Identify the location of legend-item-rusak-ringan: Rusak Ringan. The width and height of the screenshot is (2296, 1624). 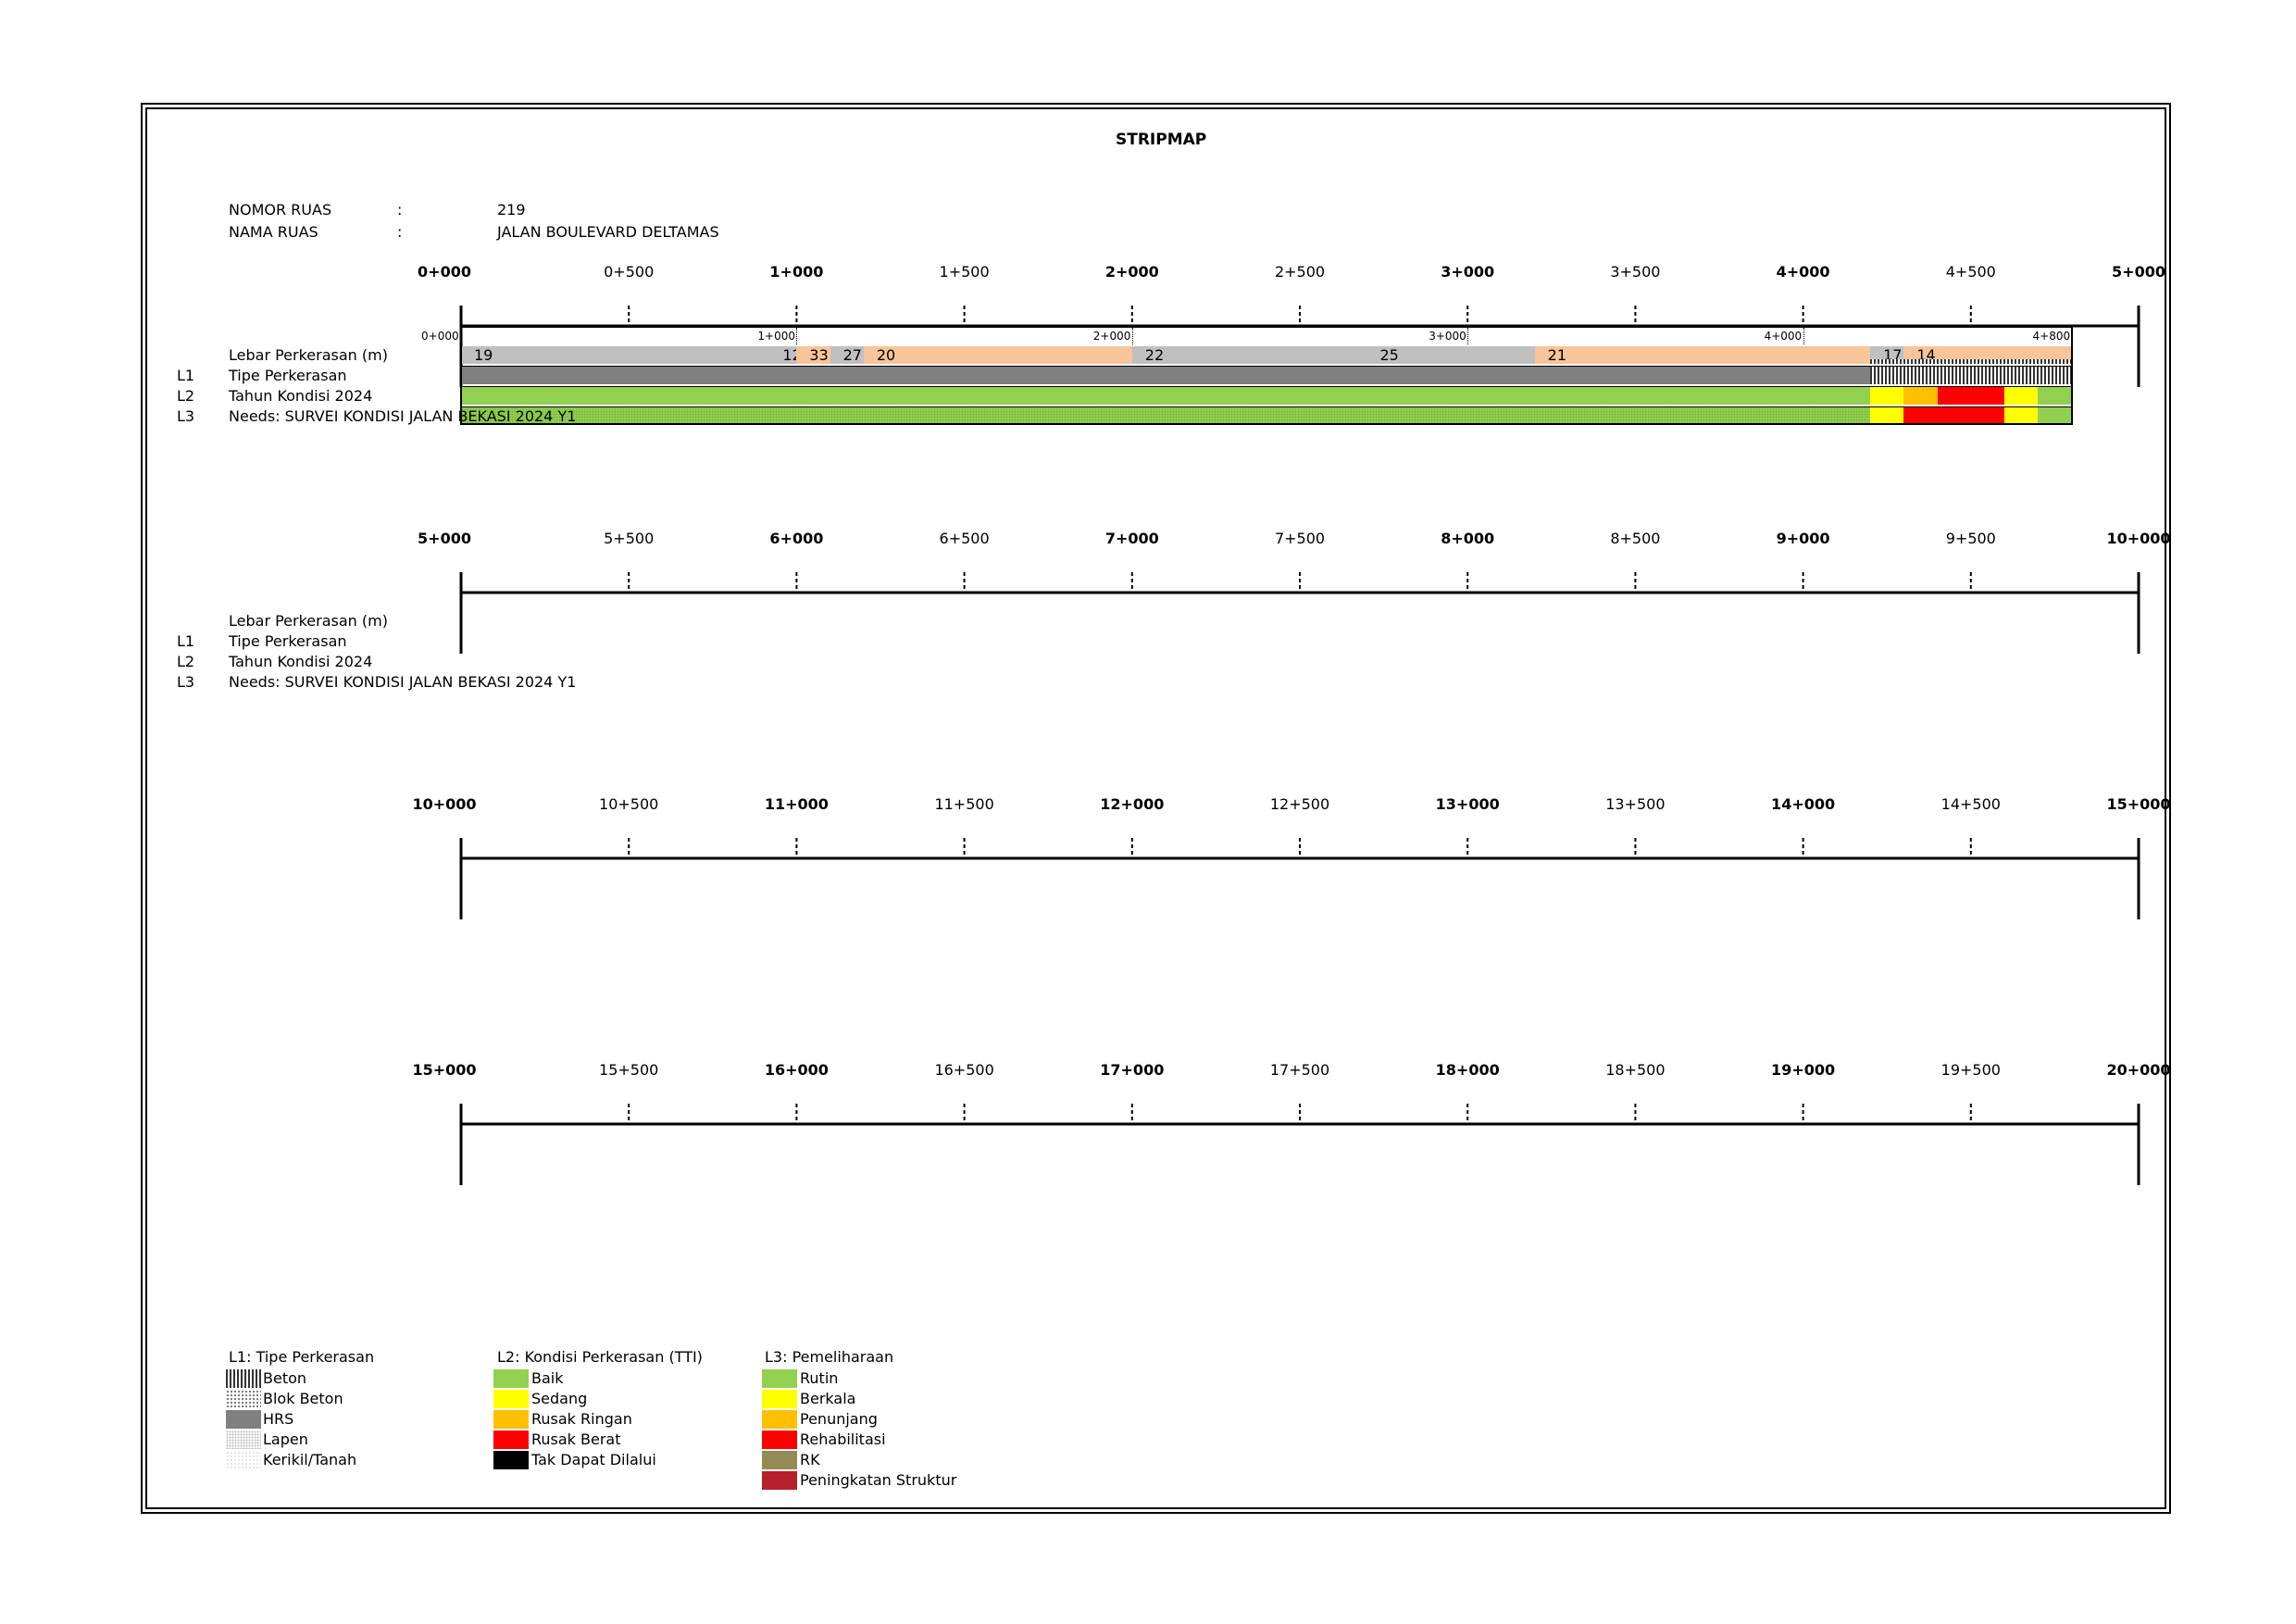
(581, 1419).